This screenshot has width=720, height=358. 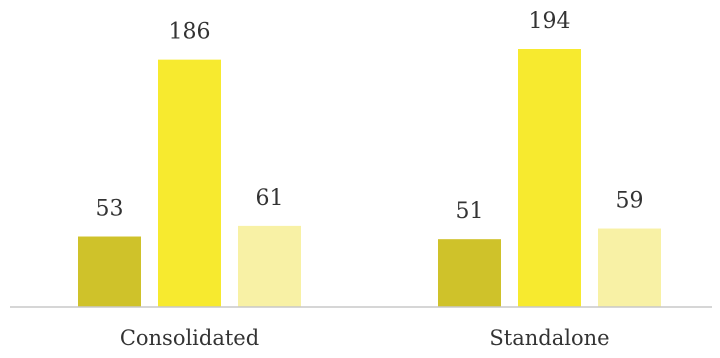 What do you see at coordinates (470, 211) in the screenshot?
I see `data-label-standalone-1: 51` at bounding box center [470, 211].